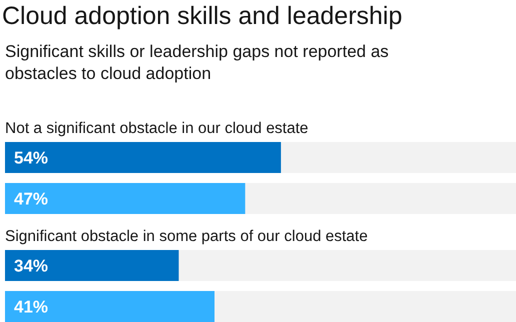 The height and width of the screenshot is (322, 516). I want to click on data-label: 41%, so click(31, 307).